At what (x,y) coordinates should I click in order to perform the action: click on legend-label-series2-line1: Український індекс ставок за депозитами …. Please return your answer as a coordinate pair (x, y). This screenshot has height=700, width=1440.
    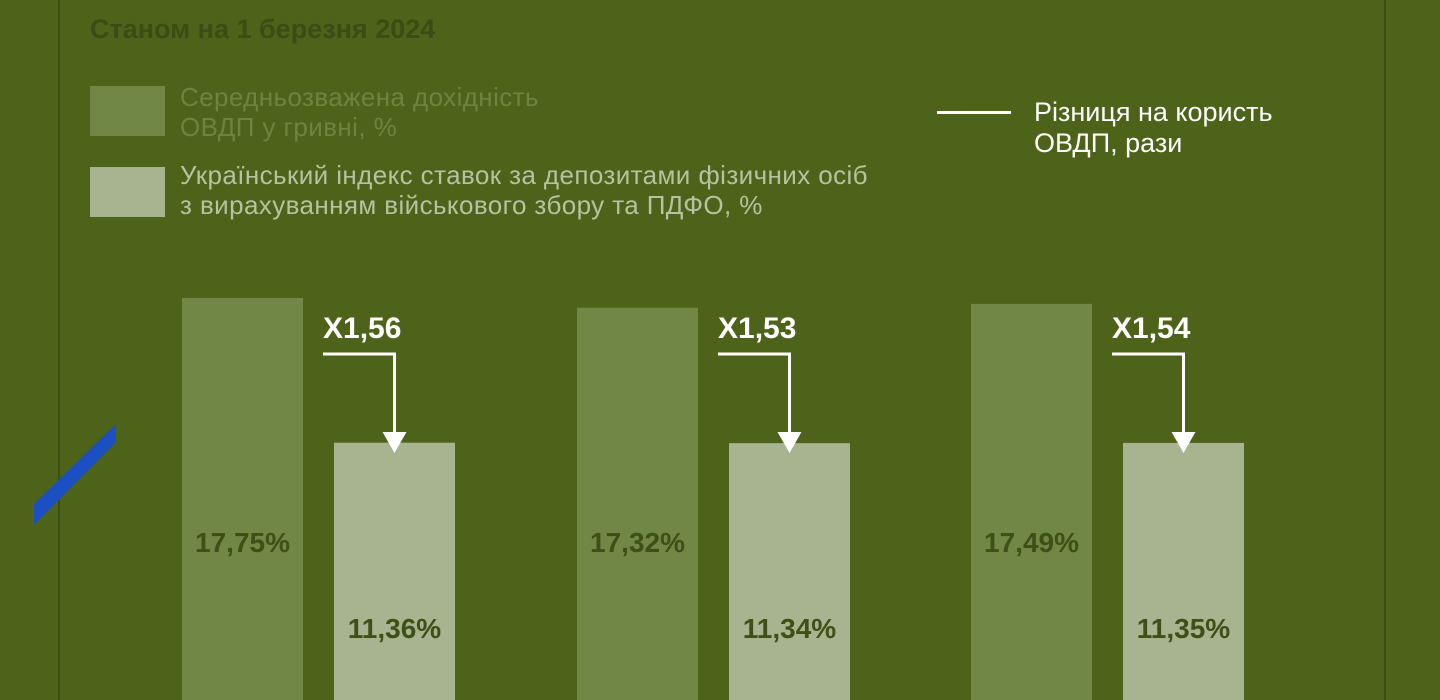
    Looking at the image, I should click on (524, 175).